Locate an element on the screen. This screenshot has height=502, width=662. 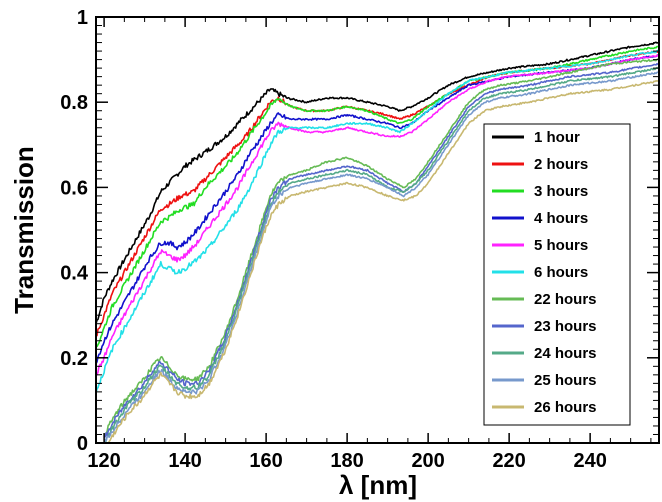
x-tick-label: 120 is located at coordinates (103, 461).